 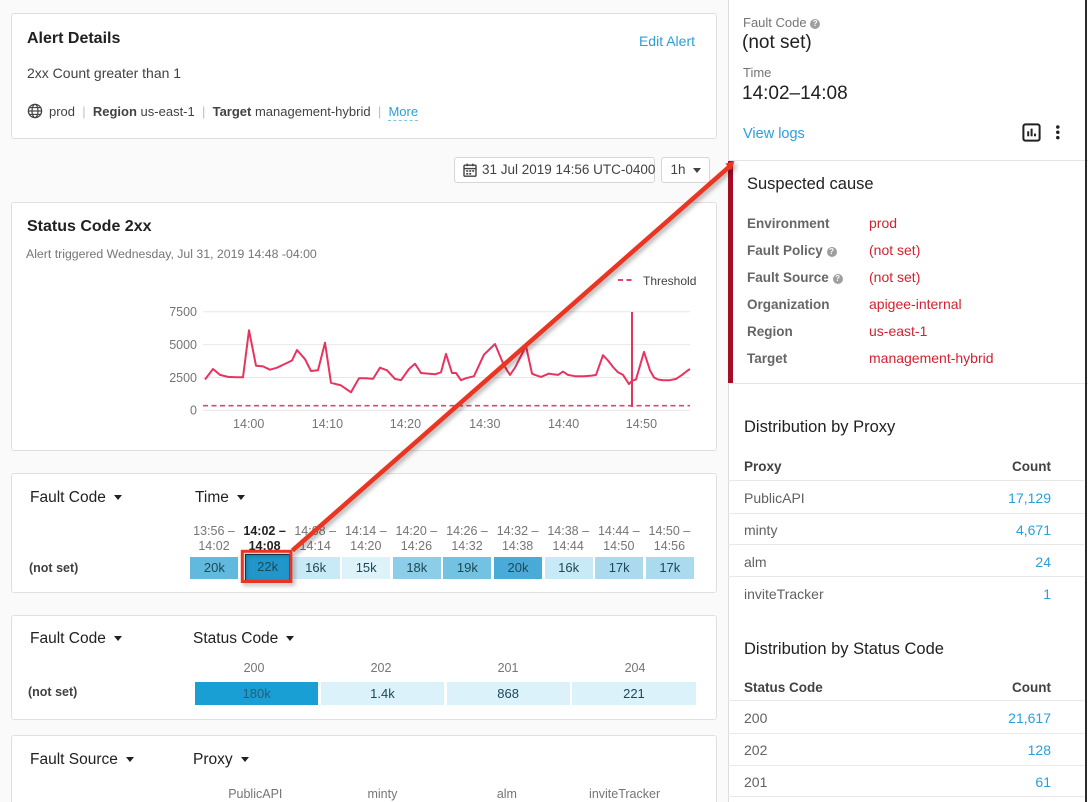 What do you see at coordinates (327, 424) in the screenshot?
I see `svg-text: 14:10` at bounding box center [327, 424].